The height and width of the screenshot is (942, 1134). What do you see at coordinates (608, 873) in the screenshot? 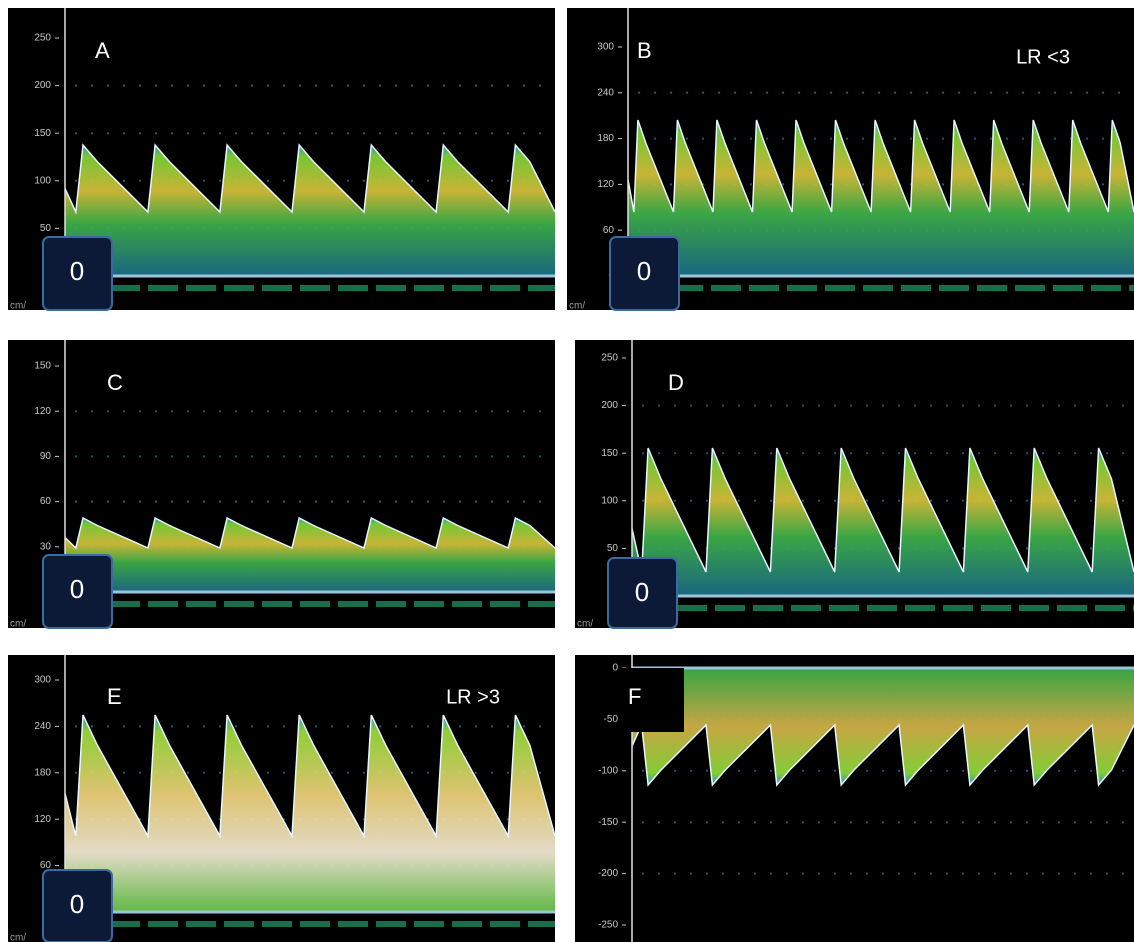
I see `tick-label: -200` at bounding box center [608, 873].